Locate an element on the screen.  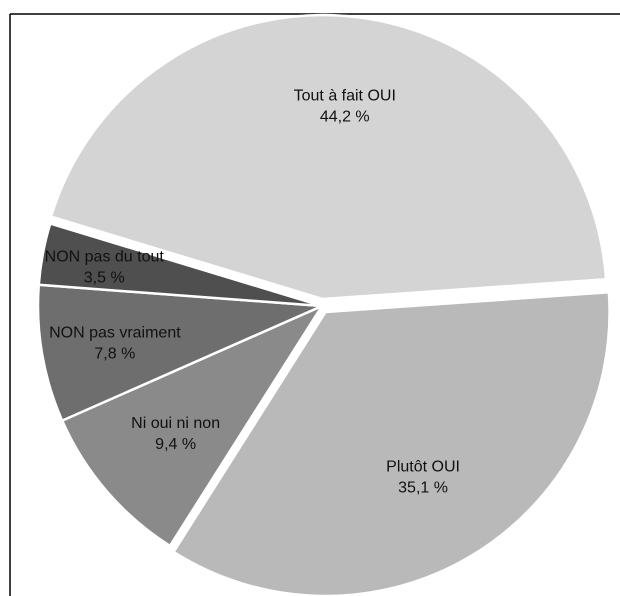
slice-value-4: 3,5 % is located at coordinates (104, 277).